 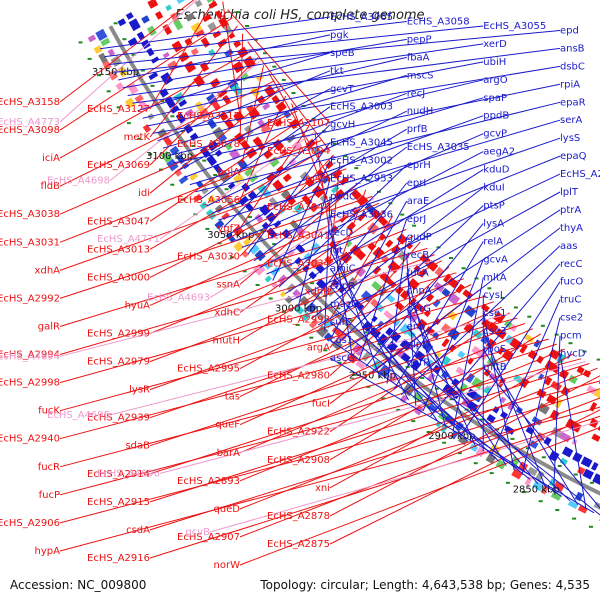 I want to click on position-label: 2900 kbp, so click(x=451, y=436).